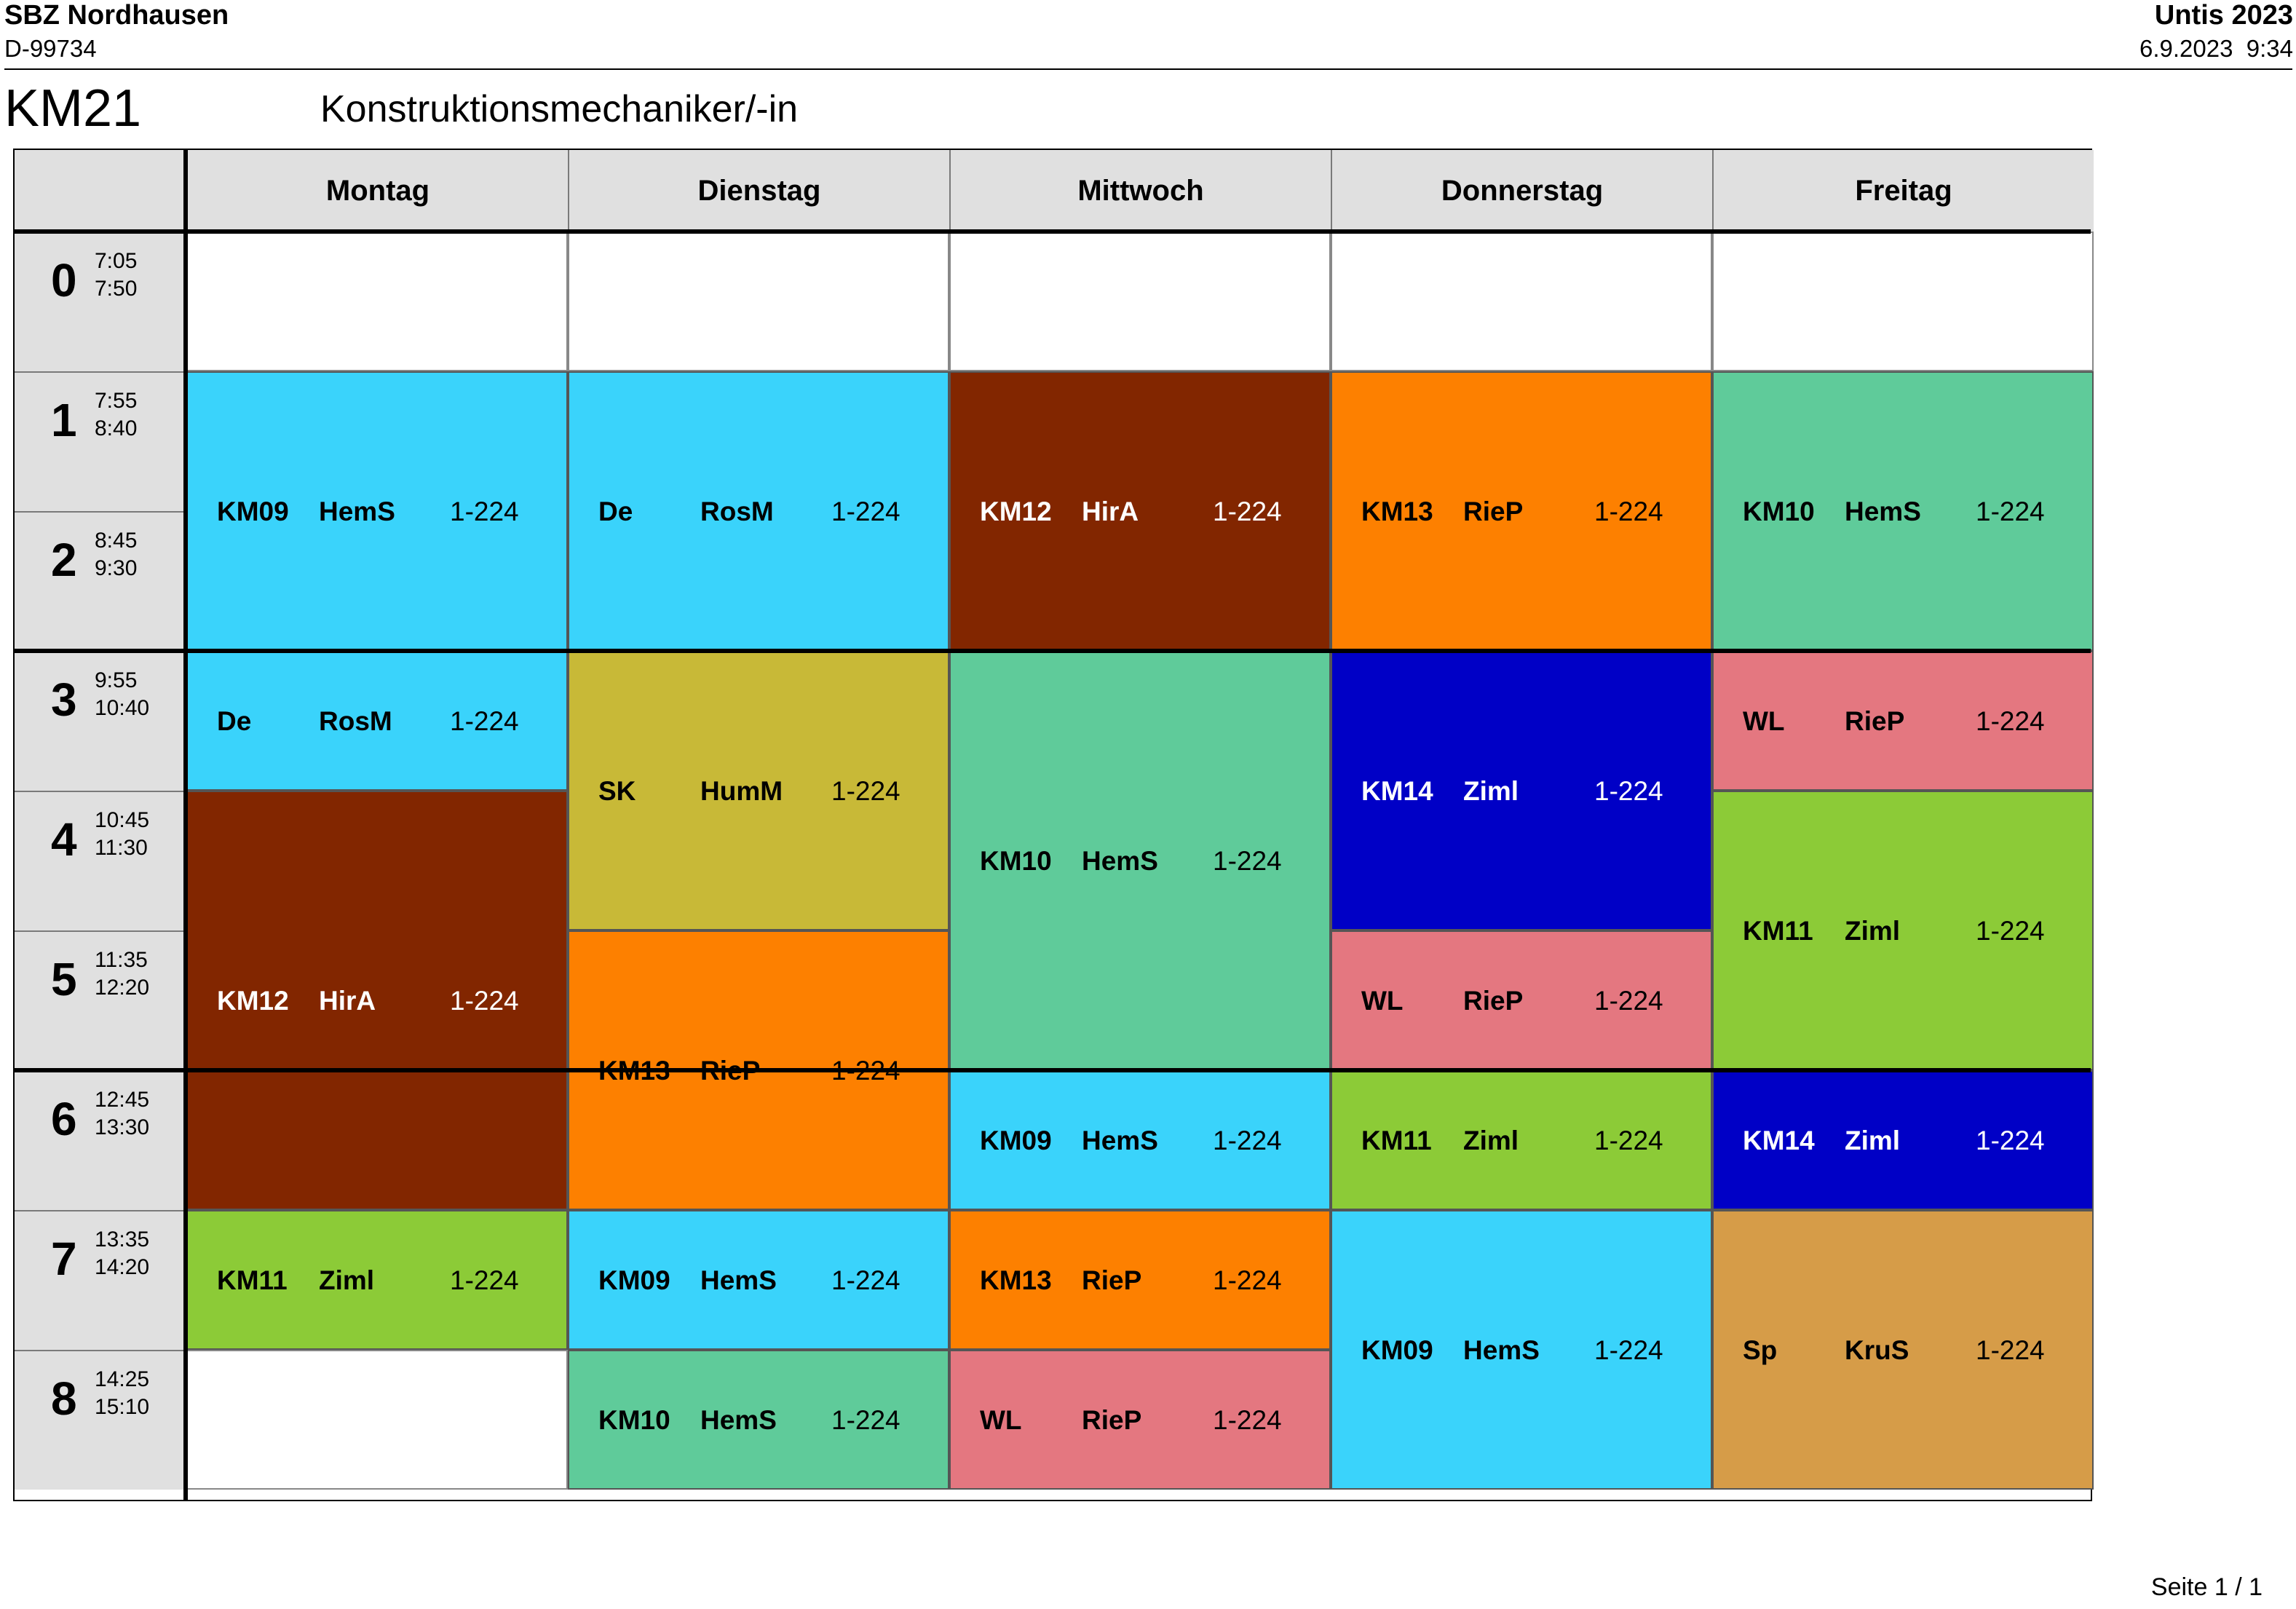 The height and width of the screenshot is (1609, 2296). I want to click on period-label-8: 8 14:25 15:10, so click(99, 1420).